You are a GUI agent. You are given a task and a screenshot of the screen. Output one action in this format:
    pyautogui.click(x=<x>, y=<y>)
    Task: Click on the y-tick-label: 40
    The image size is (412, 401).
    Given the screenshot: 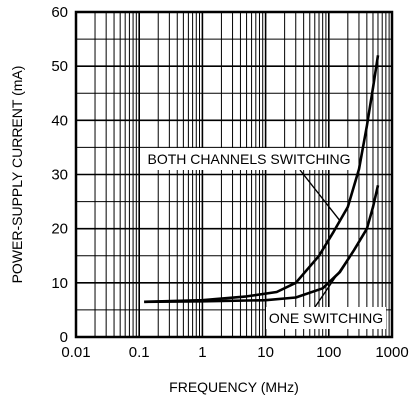 What is the action you would take?
    pyautogui.click(x=59, y=120)
    